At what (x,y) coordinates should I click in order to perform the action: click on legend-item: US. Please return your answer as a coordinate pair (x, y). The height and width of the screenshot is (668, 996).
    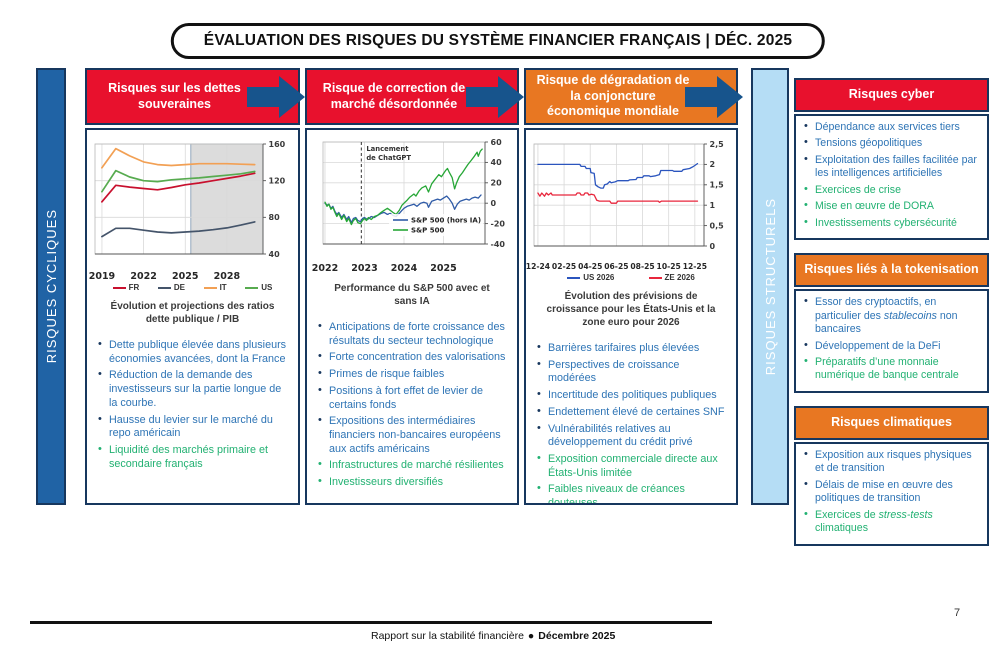
    Looking at the image, I should click on (258, 287).